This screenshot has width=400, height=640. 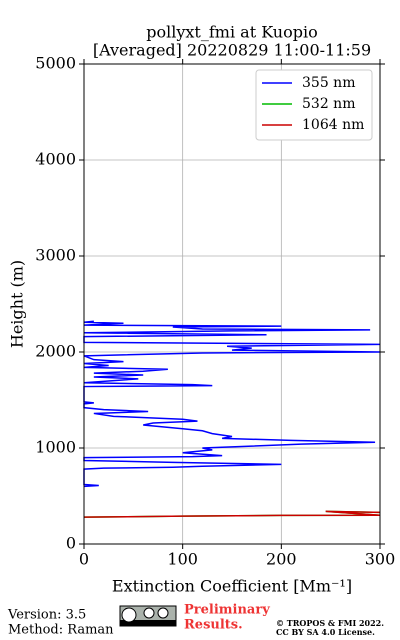 I want to click on cc-logo, so click(x=148, y=616).